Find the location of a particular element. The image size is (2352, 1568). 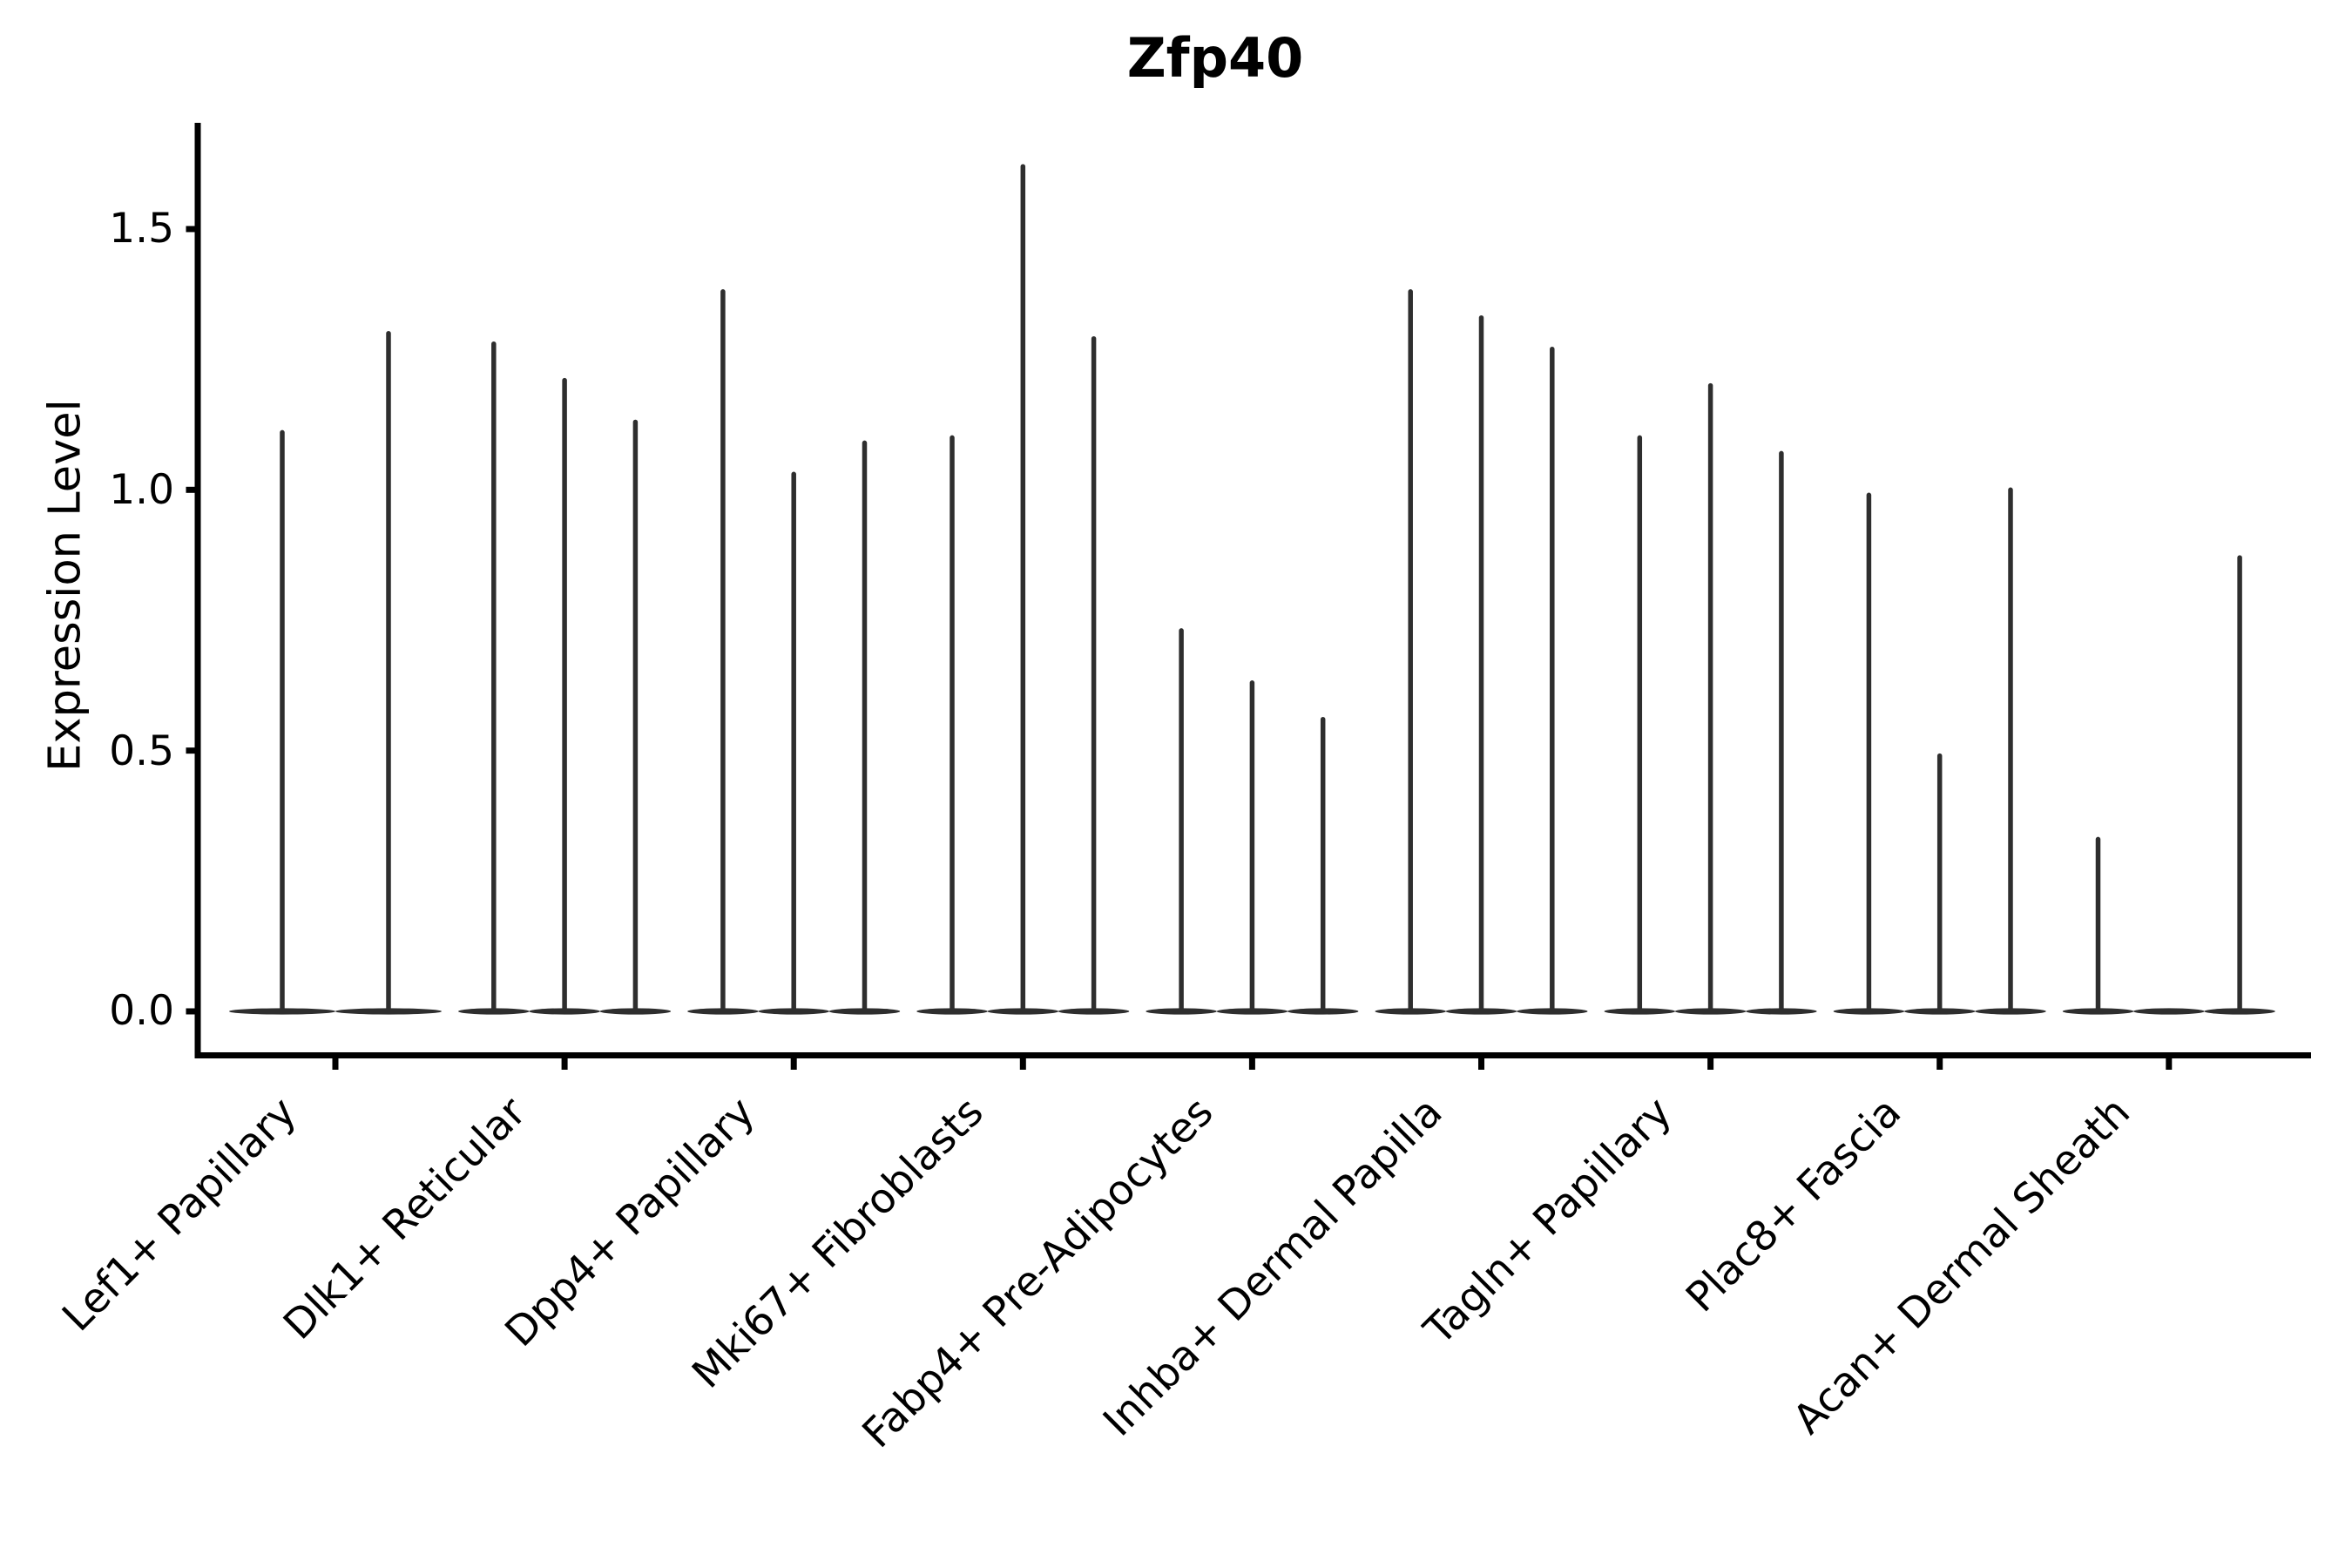

y-tick-label: 0.5 is located at coordinates (141, 751).